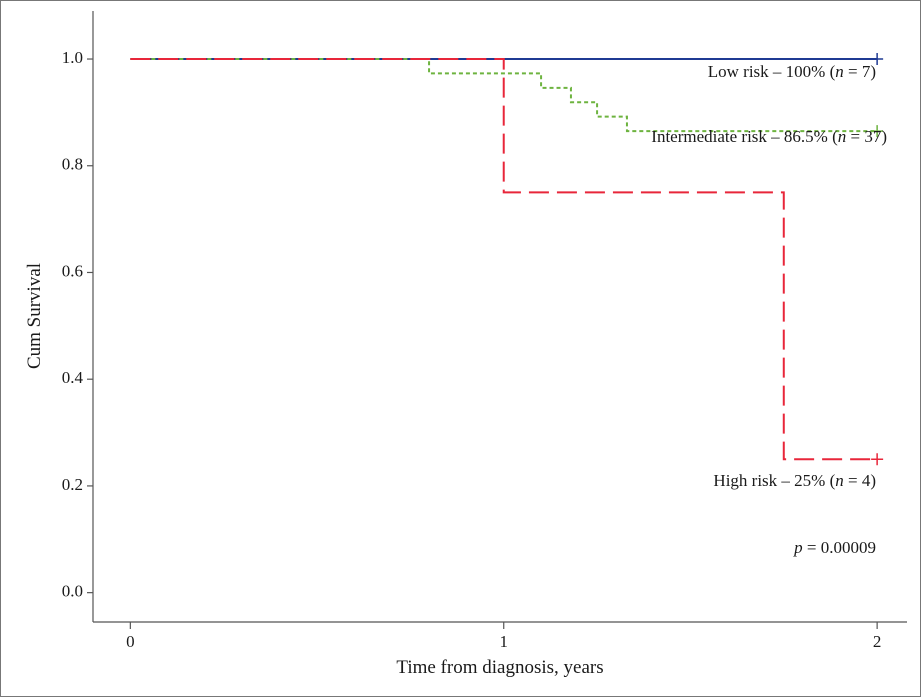 The width and height of the screenshot is (921, 697). What do you see at coordinates (877, 459) in the screenshot?
I see `censor-mark-high` at bounding box center [877, 459].